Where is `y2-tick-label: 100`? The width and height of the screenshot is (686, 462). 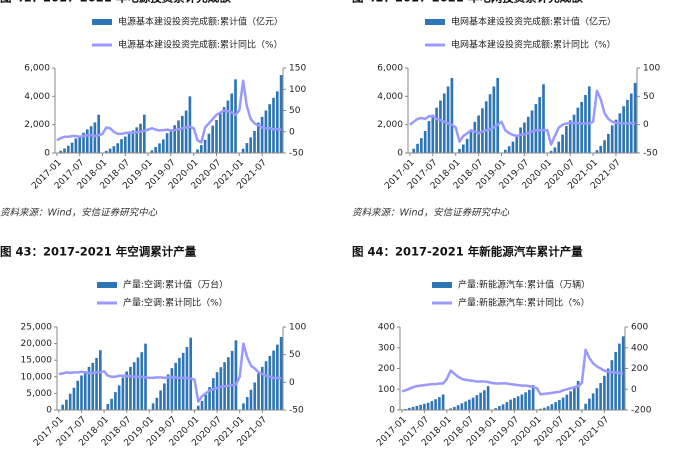 y2-tick-label: 100 is located at coordinates (297, 90).